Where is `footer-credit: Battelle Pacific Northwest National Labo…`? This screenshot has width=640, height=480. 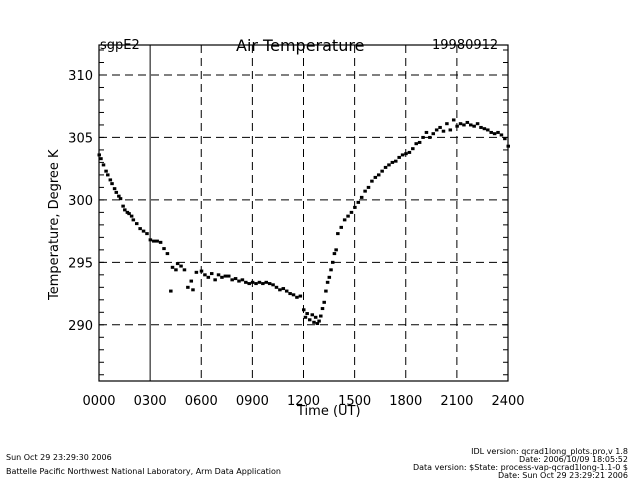 footer-credit: Battelle Pacific Northwest National Labo… is located at coordinates (143, 471).